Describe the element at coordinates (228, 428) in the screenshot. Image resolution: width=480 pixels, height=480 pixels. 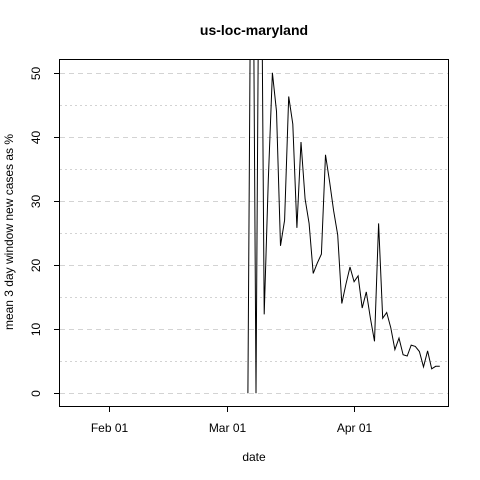
I see `x-tick-label: Mar 01` at that location.